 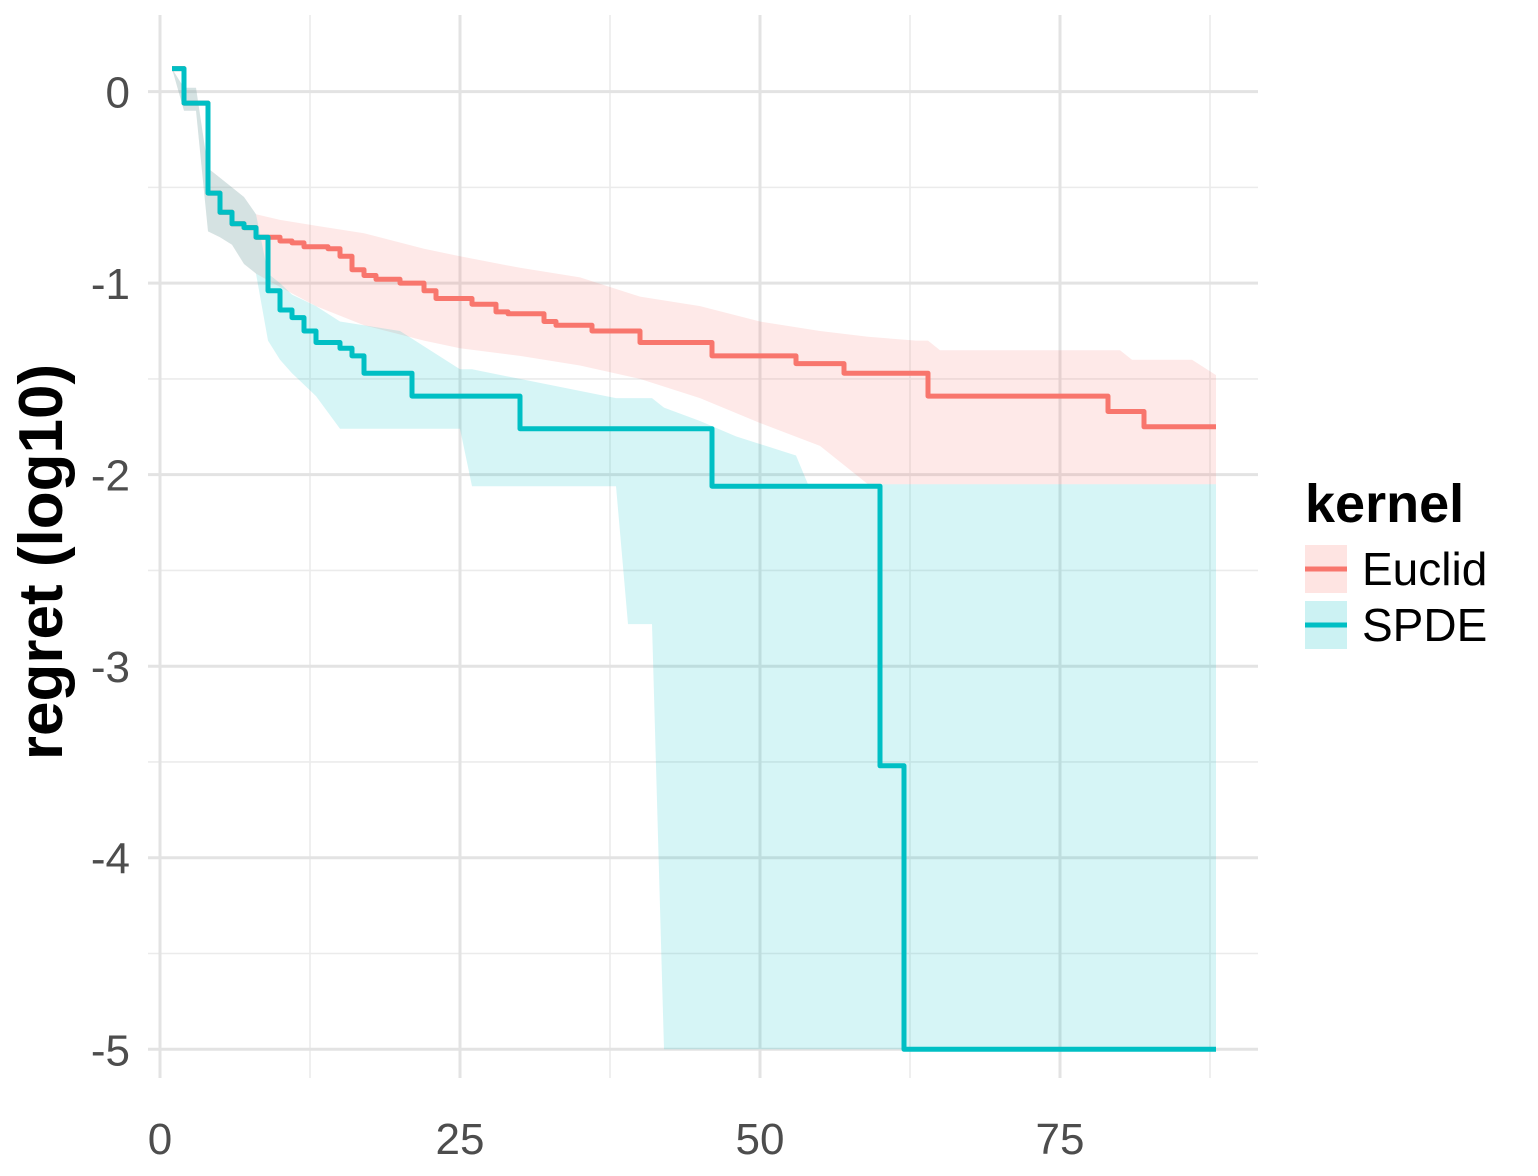 What do you see at coordinates (1424, 625) in the screenshot?
I see `legend-label-spde: SPDE` at bounding box center [1424, 625].